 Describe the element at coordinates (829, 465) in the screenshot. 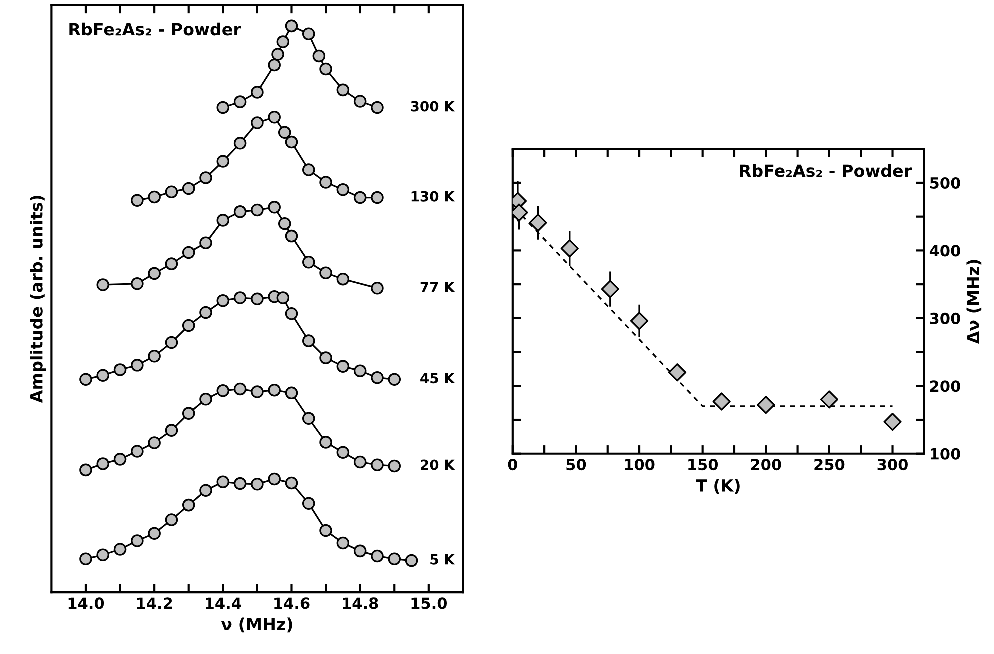

I see `x-tick-label: 250` at that location.